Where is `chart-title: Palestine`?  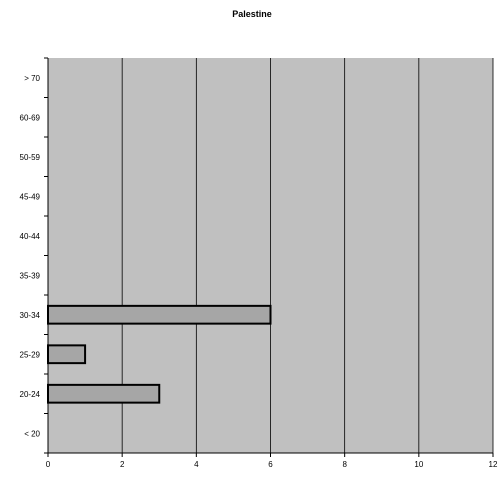
chart-title: Palestine is located at coordinates (252, 14).